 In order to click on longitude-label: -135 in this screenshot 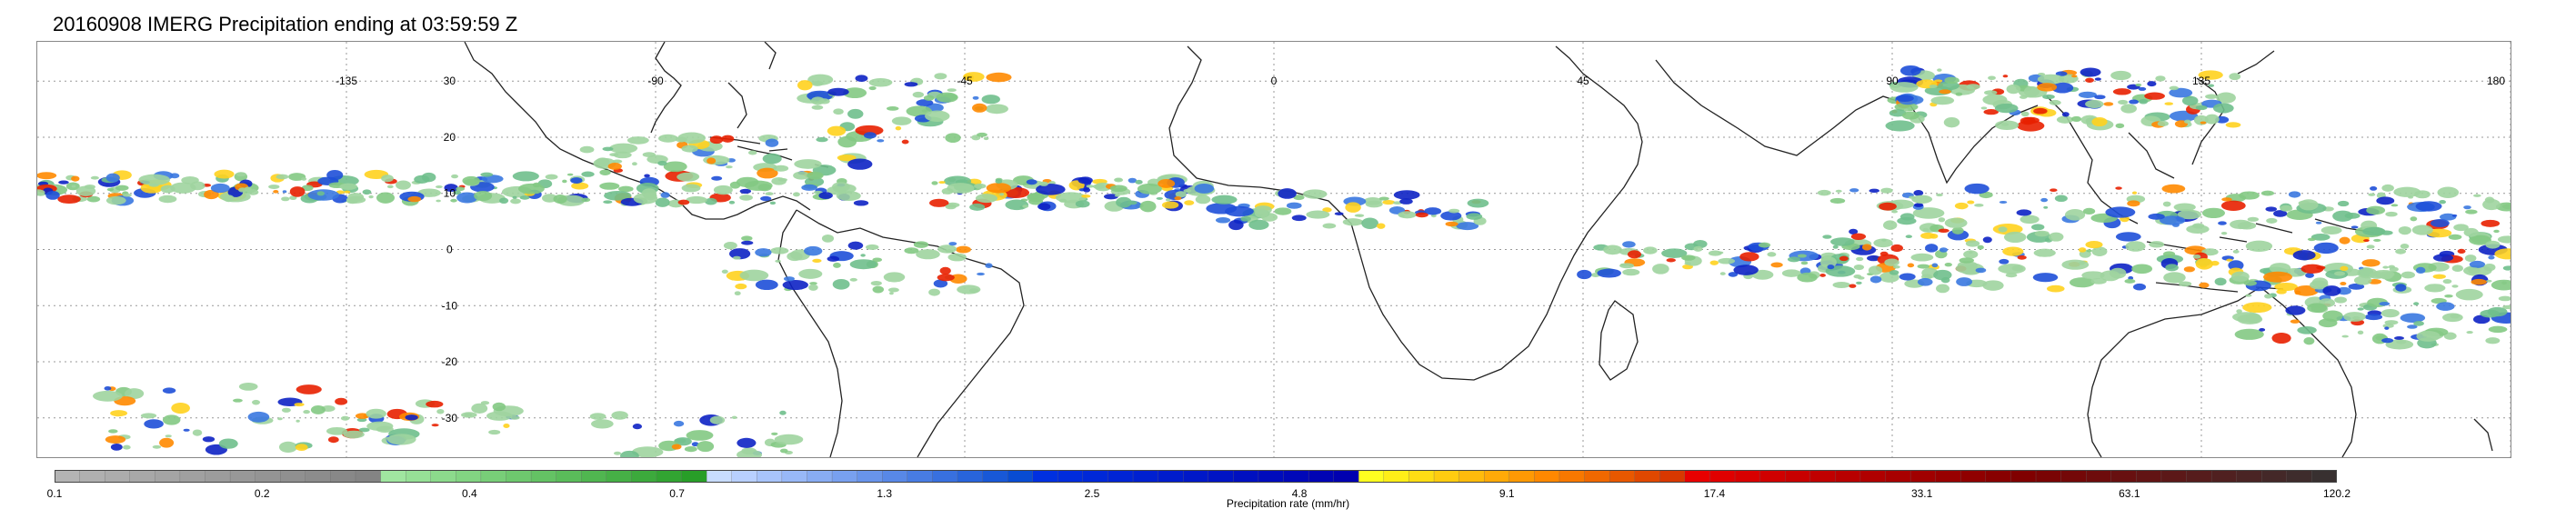, I will do `click(346, 81)`.